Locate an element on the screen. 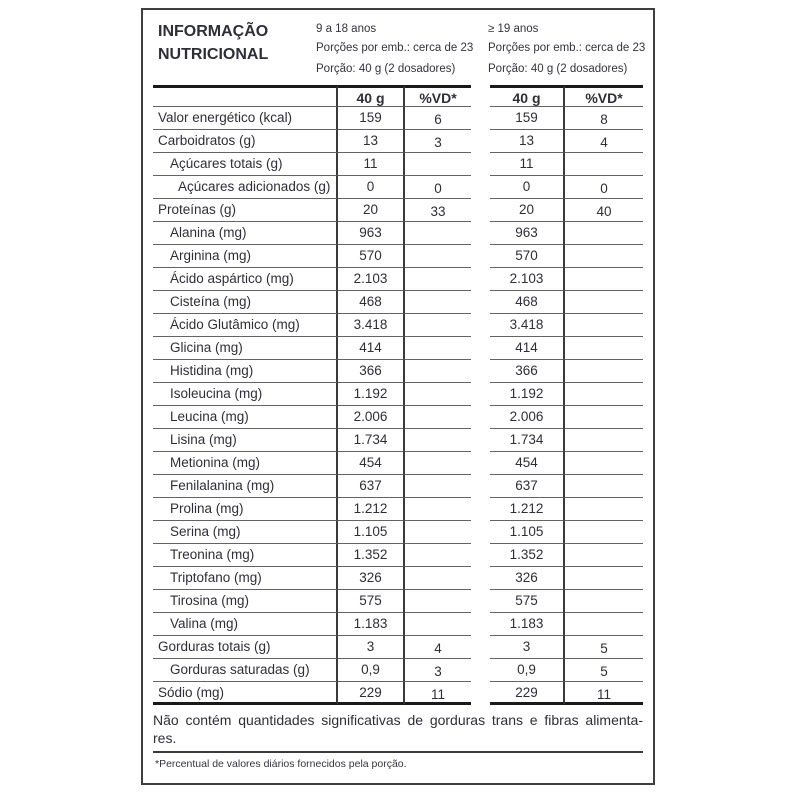 Image resolution: width=800 pixels, height=800 pixels. row-label: Valor energético (kcal) is located at coordinates (245, 118).